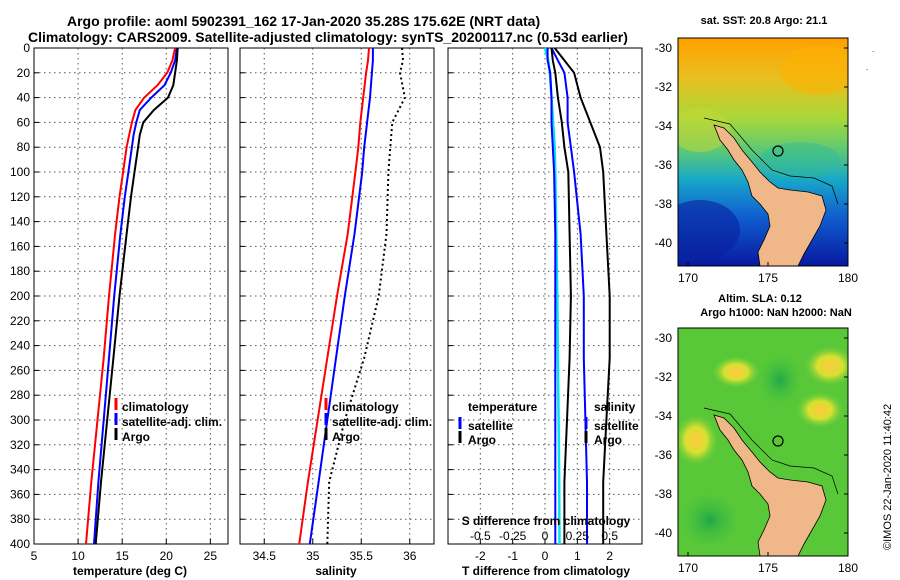 The image size is (900, 580). What do you see at coordinates (770, 195) in the screenshot?
I see `sst-land` at bounding box center [770, 195].